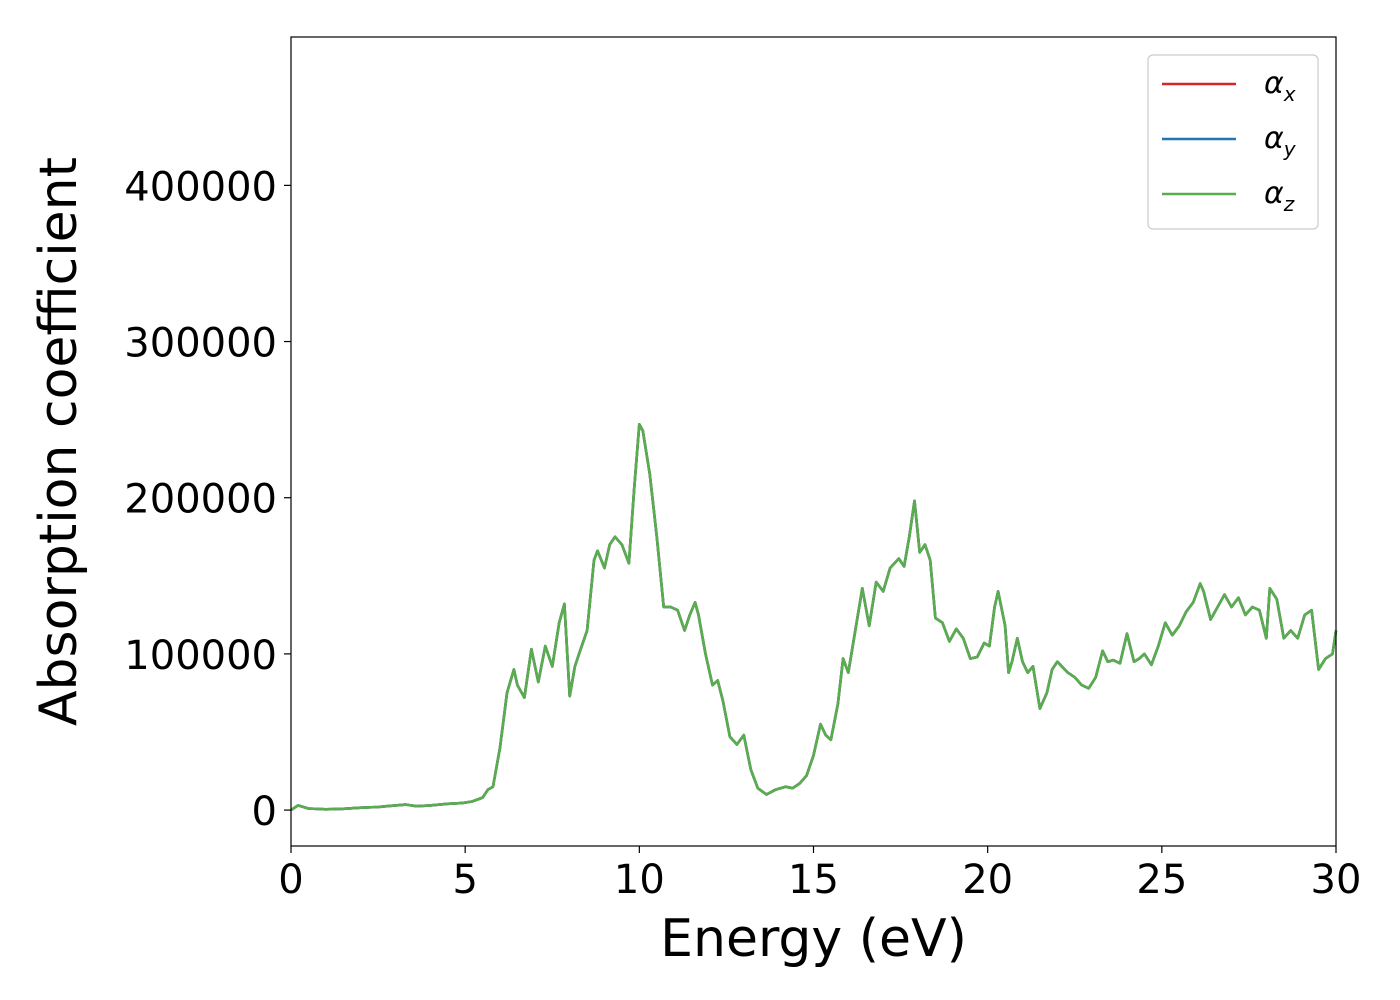  What do you see at coordinates (290, 880) in the screenshot?
I see `x-tick-label: 0` at bounding box center [290, 880].